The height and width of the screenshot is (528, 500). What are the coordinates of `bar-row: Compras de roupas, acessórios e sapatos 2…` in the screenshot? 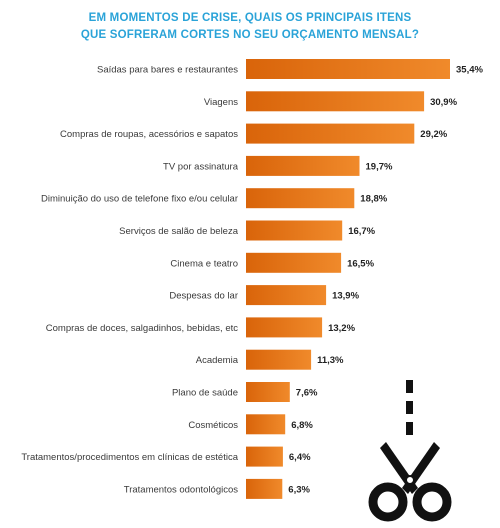 It's located at (254, 133).